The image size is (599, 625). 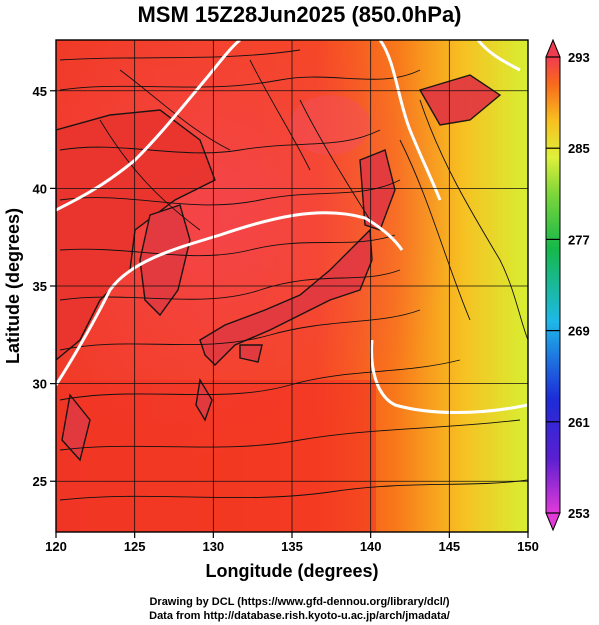 I want to click on contour-upper, so click(x=410, y=120).